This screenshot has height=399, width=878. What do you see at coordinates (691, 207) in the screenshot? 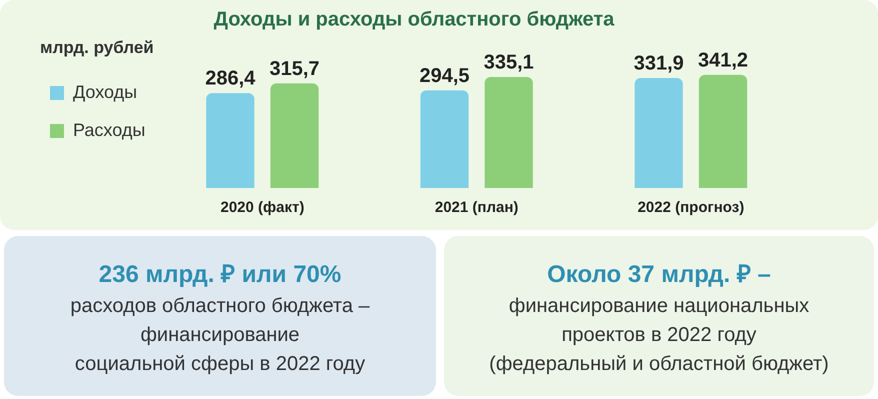
I see `x-tick-label: 2022 (прогноз)` at bounding box center [691, 207].